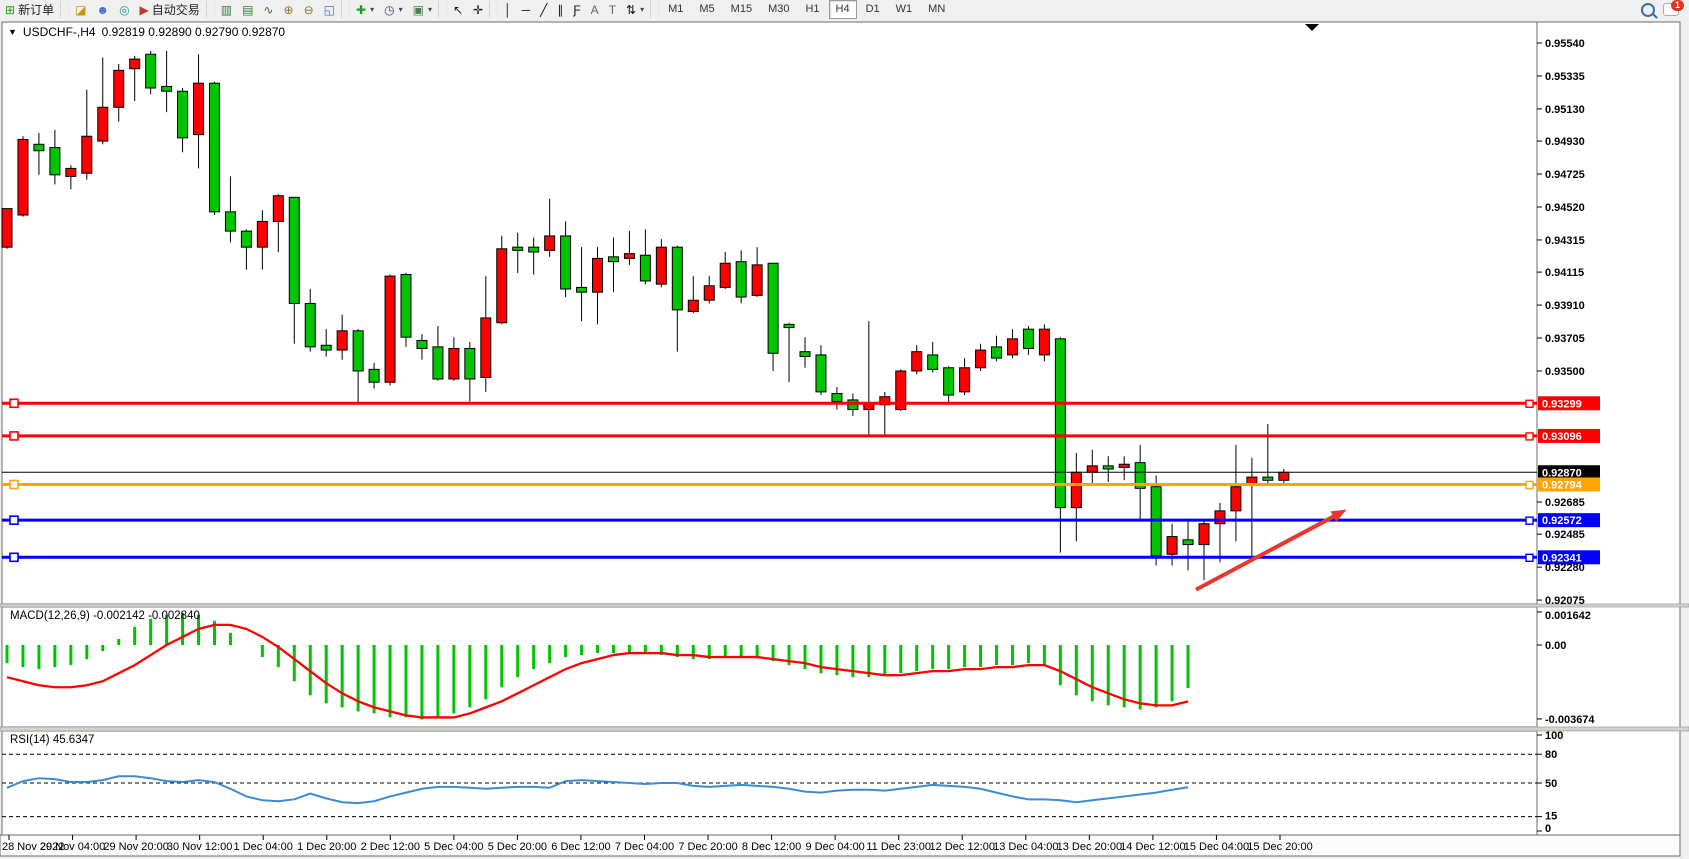  I want to click on depth-of-market-icon: ◪, so click(80, 10).